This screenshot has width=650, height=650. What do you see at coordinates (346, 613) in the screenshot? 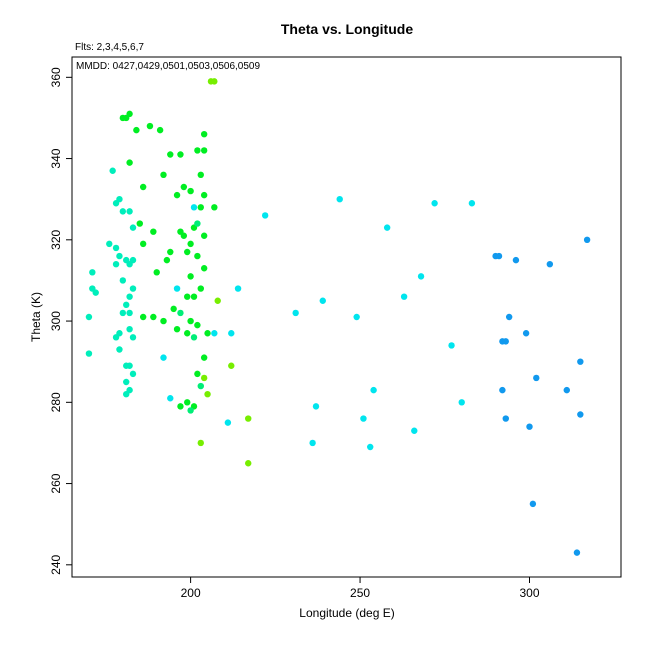
I see `x-axis-label: Longitude (deg E)` at bounding box center [346, 613].